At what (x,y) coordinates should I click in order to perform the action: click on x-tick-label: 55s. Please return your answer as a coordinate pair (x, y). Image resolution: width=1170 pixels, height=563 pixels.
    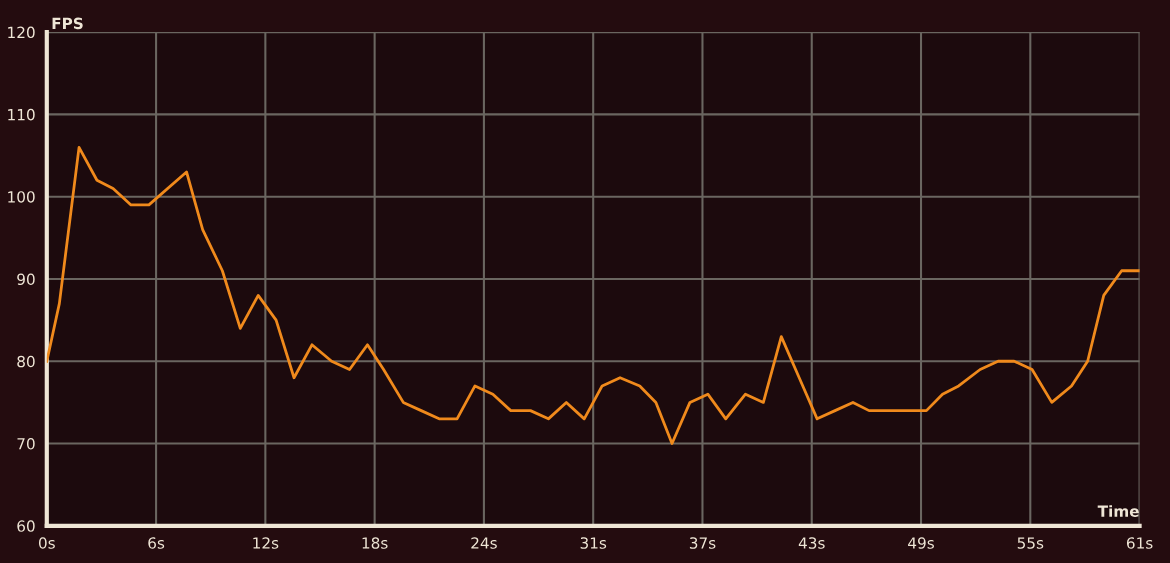
    Looking at the image, I should click on (1030, 543).